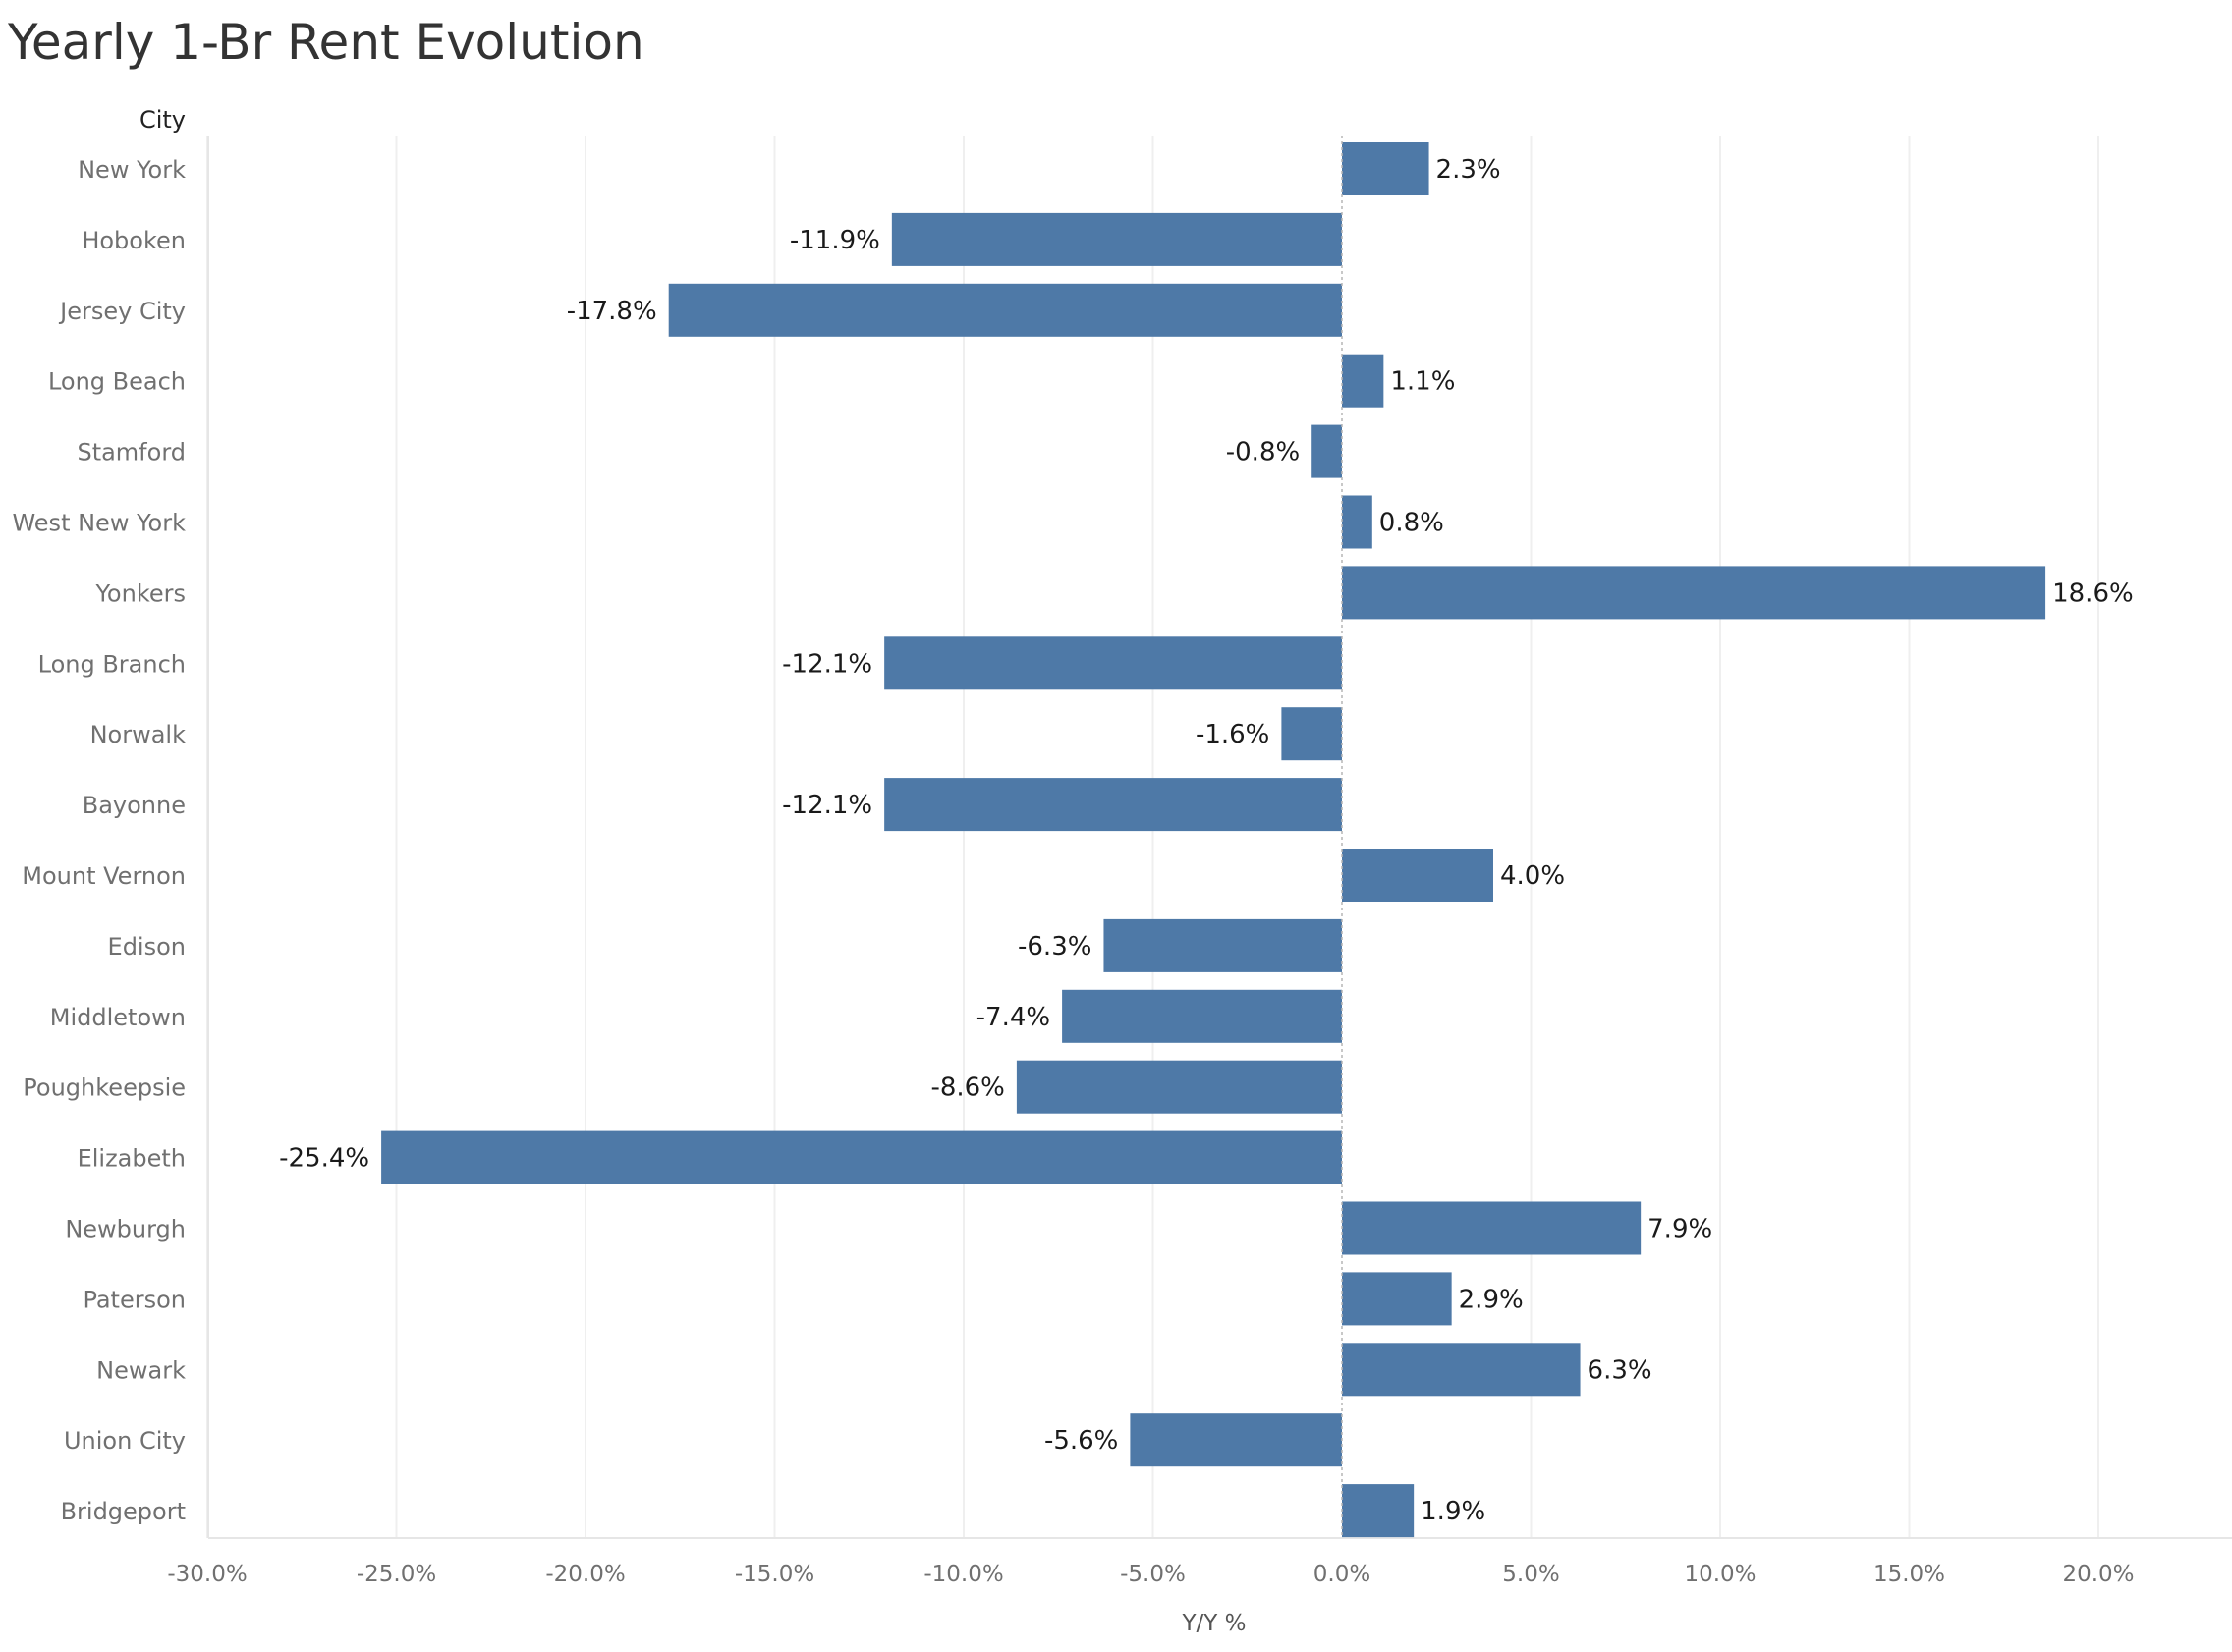 The width and height of the screenshot is (2232, 1652). What do you see at coordinates (124, 1511) in the screenshot?
I see `category-label: Bridgeport` at bounding box center [124, 1511].